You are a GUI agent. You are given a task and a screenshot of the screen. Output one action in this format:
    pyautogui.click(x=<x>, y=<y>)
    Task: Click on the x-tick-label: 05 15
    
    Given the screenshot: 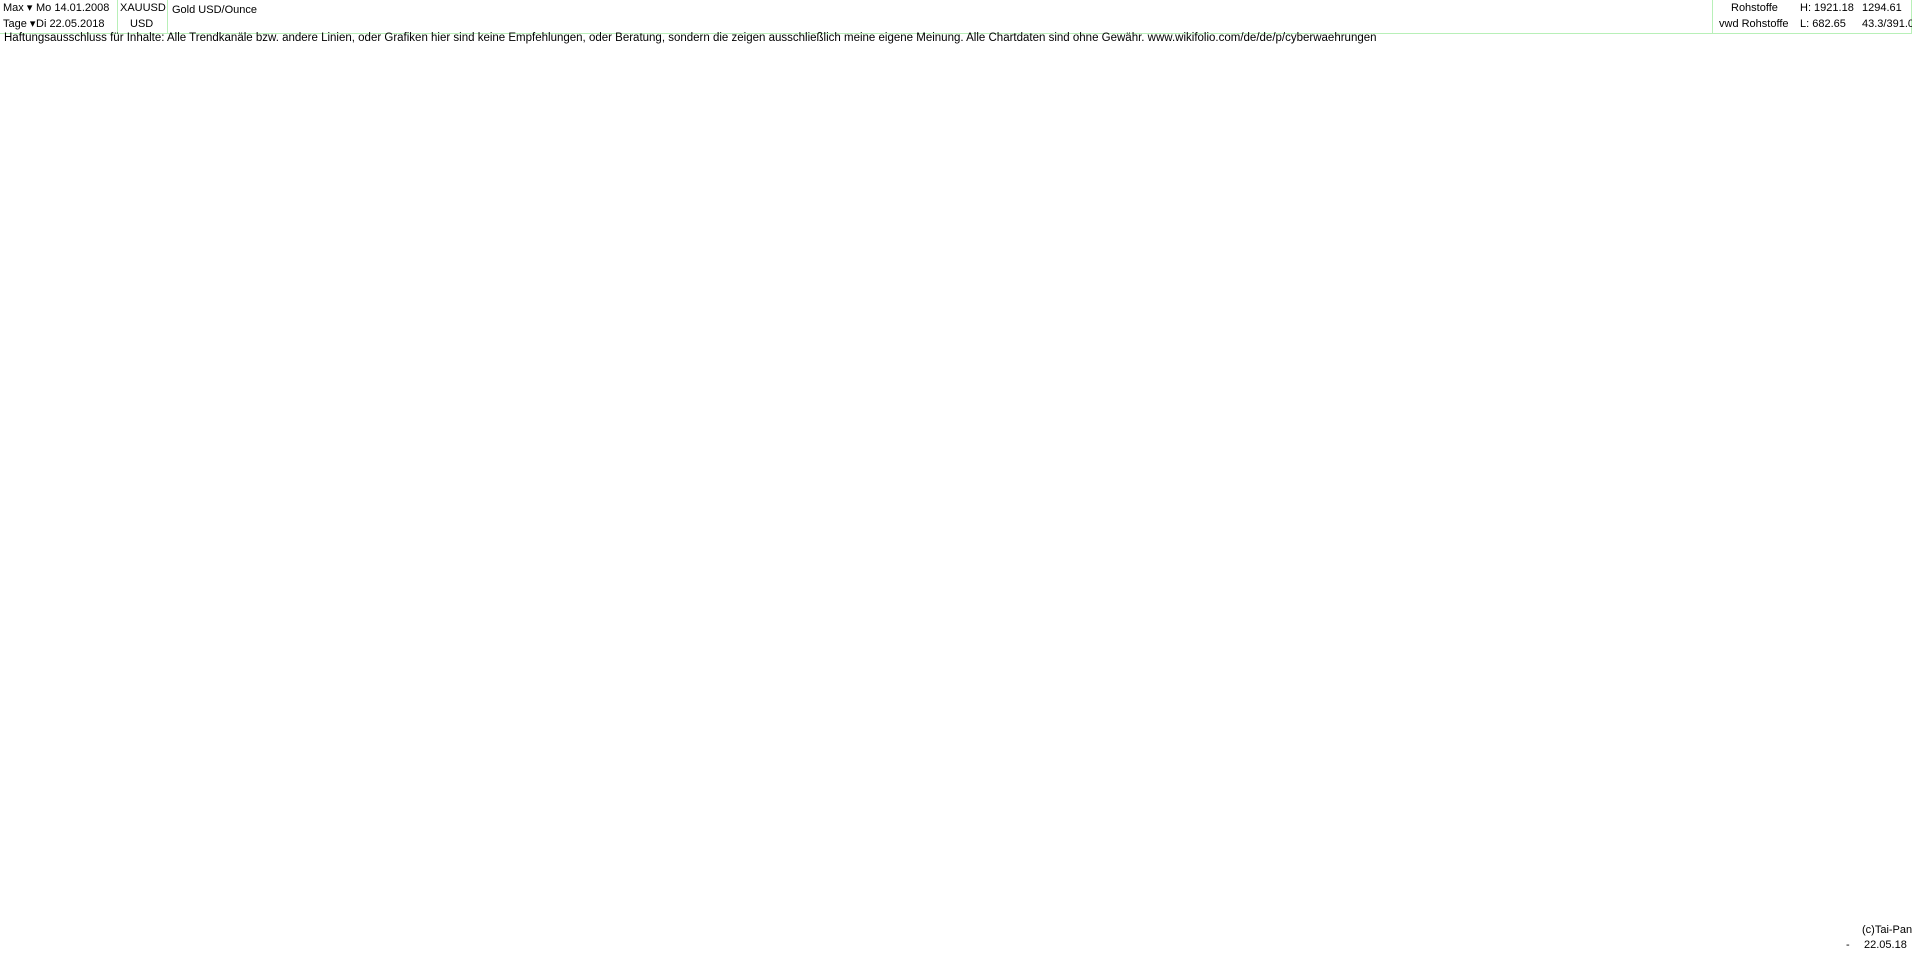 What is the action you would take?
    pyautogui.click(x=1303, y=945)
    